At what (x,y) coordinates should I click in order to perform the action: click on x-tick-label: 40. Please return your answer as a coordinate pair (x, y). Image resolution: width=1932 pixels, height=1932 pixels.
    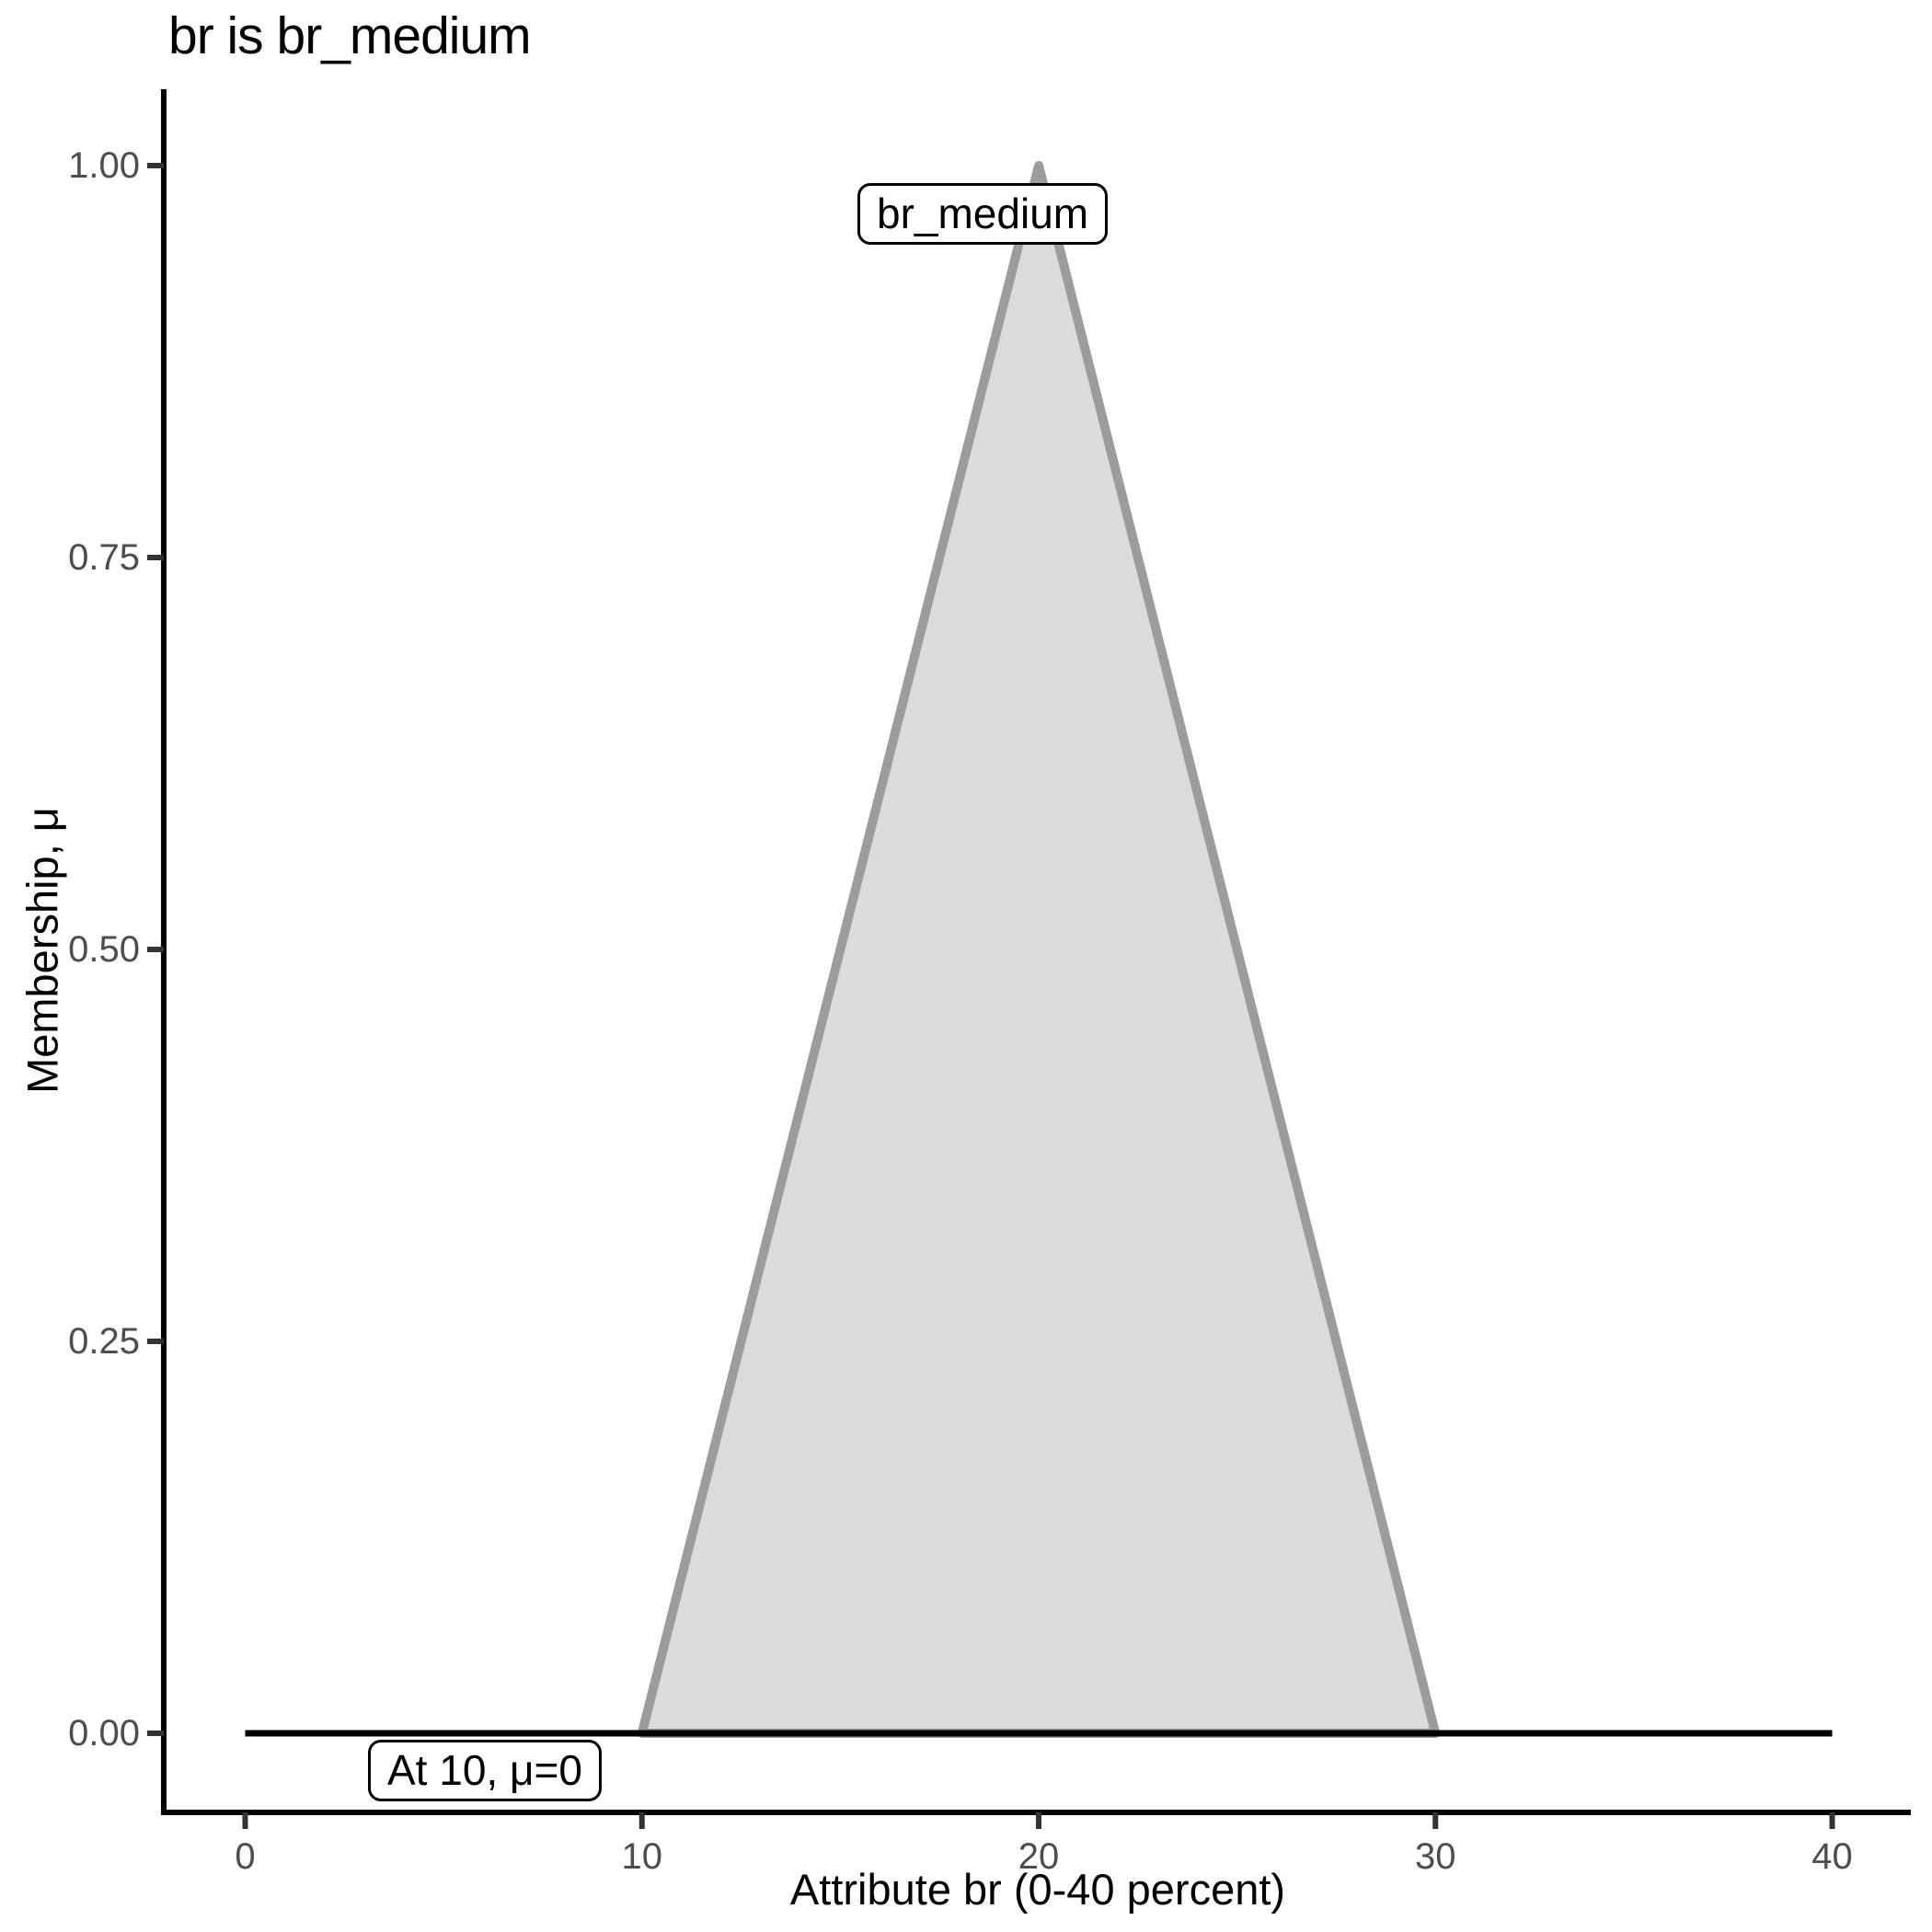
    Looking at the image, I should click on (1832, 1856).